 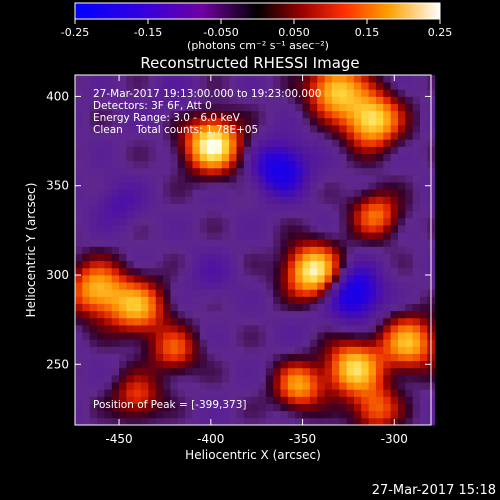 I want to click on colorbar-tick-label: 0.15, so click(x=367, y=32).